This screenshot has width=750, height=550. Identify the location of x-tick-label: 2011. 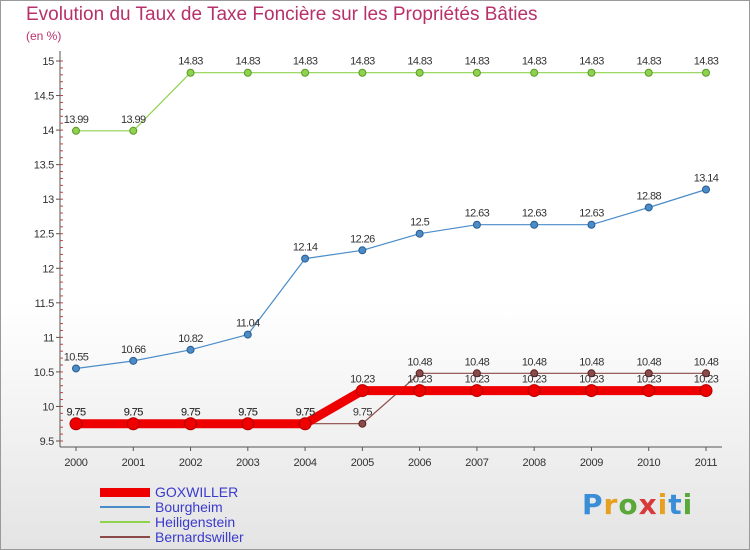
(706, 463).